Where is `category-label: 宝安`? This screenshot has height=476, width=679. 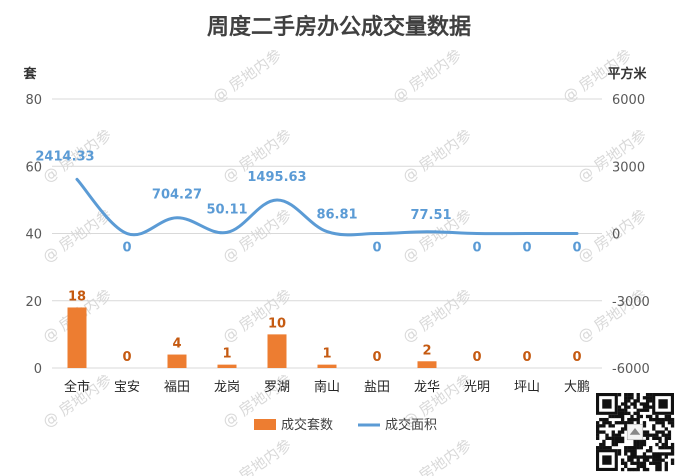 category-label: 宝安 is located at coordinates (127, 387).